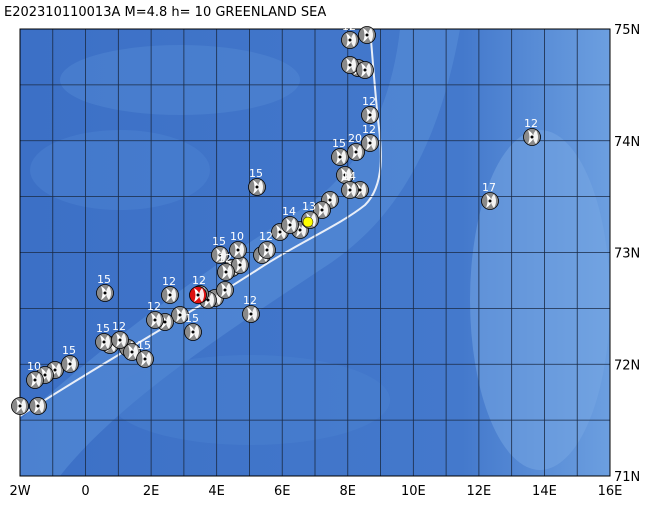 The width and height of the screenshot is (654, 505). I want to click on event-label: 17, so click(489, 187).